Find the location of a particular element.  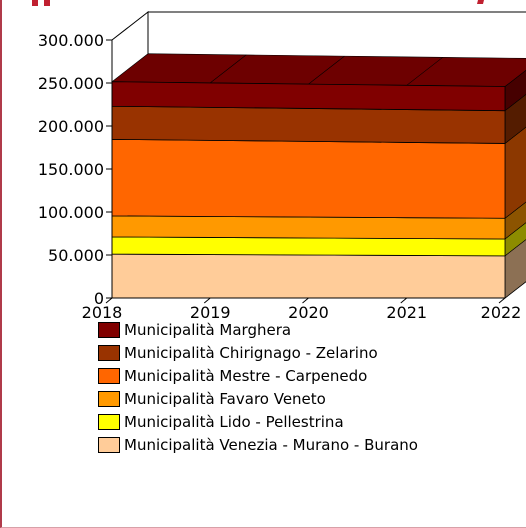

legend-item: Municipalità Lido - Pellestrina is located at coordinates (258, 421).